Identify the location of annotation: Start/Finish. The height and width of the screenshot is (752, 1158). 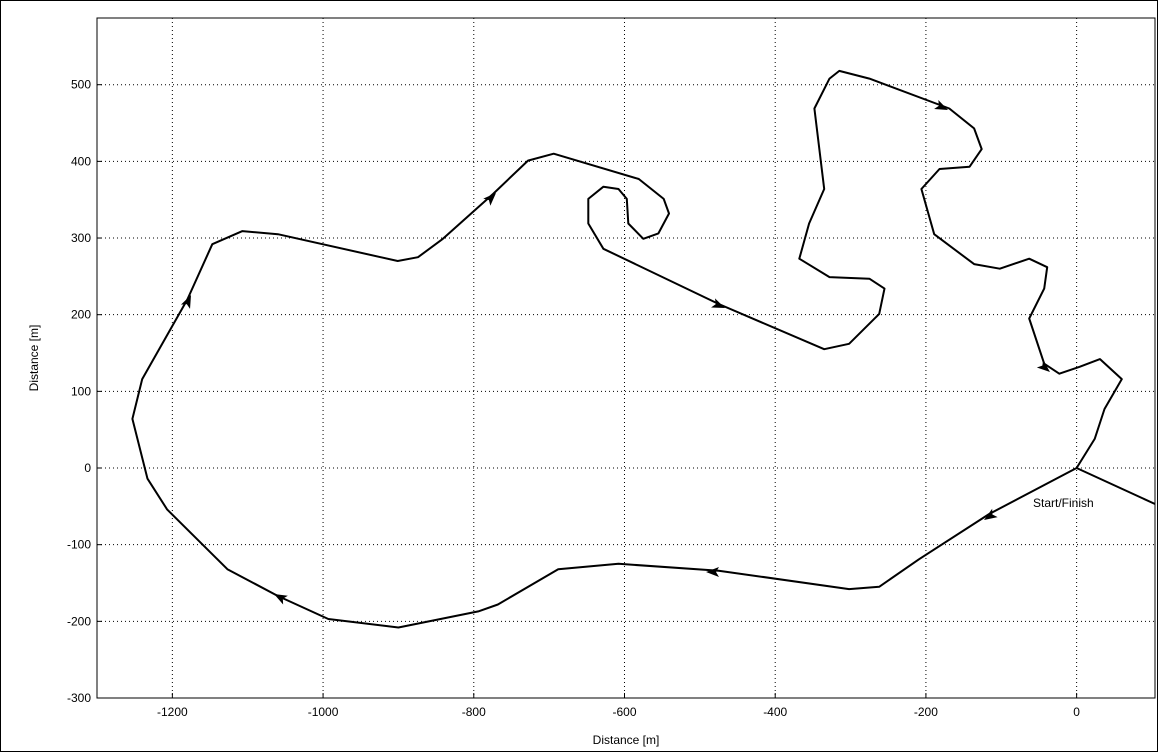
(1063, 503).